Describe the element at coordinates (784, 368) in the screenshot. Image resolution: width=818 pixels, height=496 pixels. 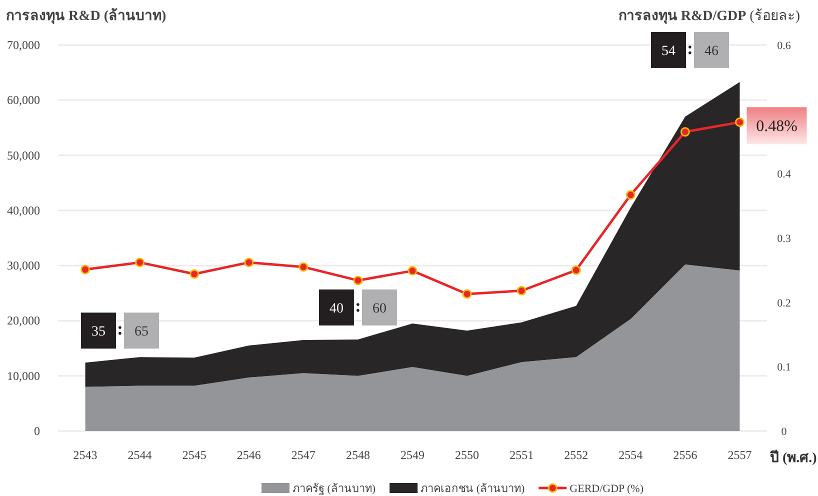
I see `y2-tick-label: 0.1` at that location.